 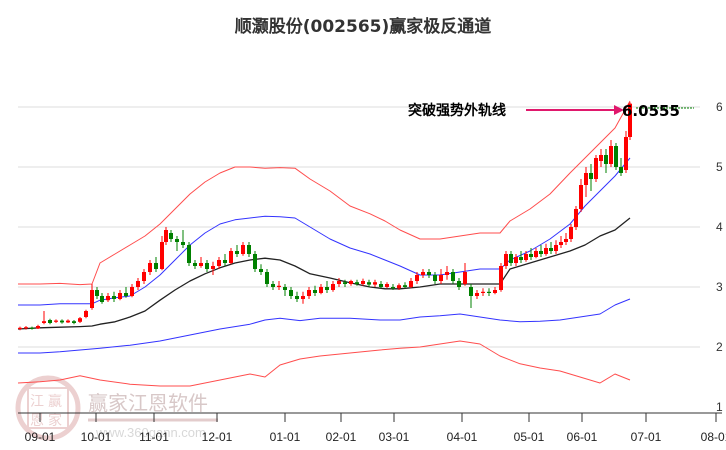 What do you see at coordinates (37, 421) in the screenshot?
I see `watermark-seal-char: 恩` at bounding box center [37, 421].